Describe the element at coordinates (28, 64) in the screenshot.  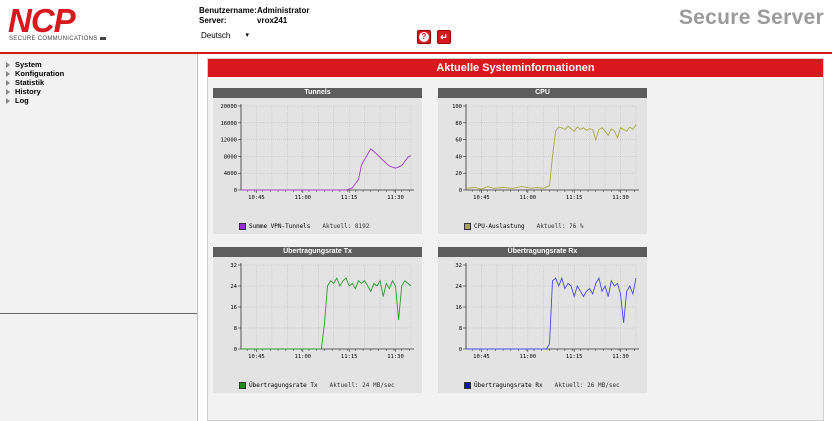
I see `sidebar-item-label: System` at that location.